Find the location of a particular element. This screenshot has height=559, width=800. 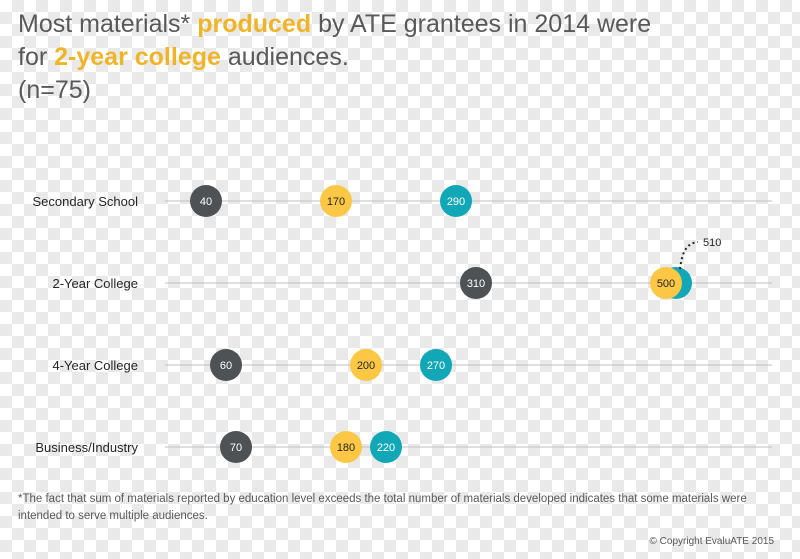

dot-label: 310 is located at coordinates (476, 284).